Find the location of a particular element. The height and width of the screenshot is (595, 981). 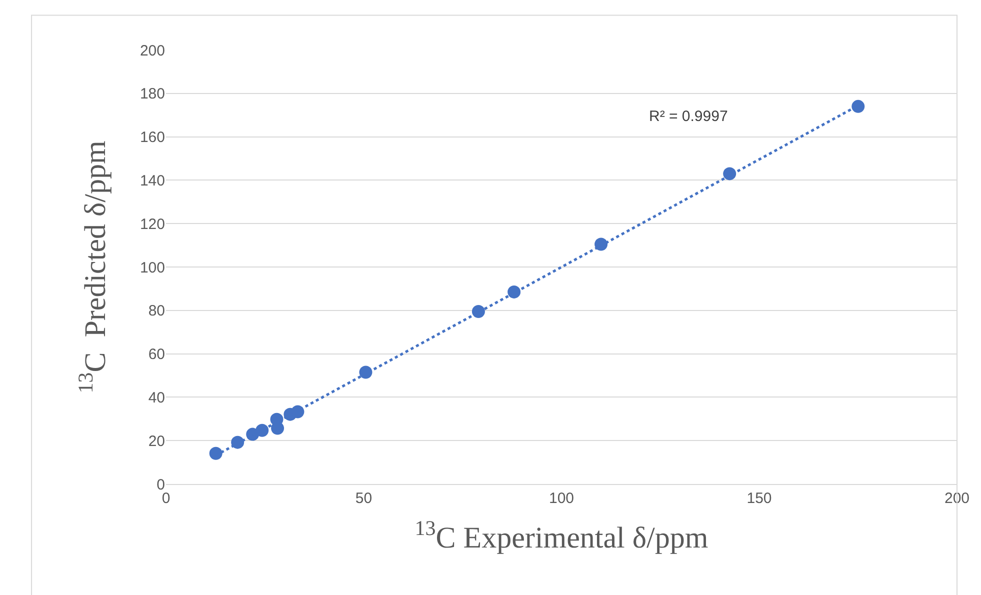

x-tick-label: 50 is located at coordinates (363, 498).